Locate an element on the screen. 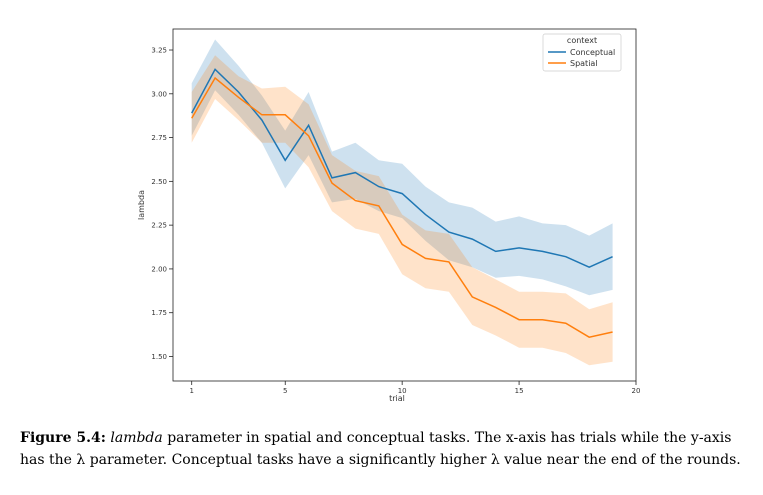 Image resolution: width=763 pixels, height=495 pixels. caption-label: Figure 5.4: is located at coordinates (63, 438).